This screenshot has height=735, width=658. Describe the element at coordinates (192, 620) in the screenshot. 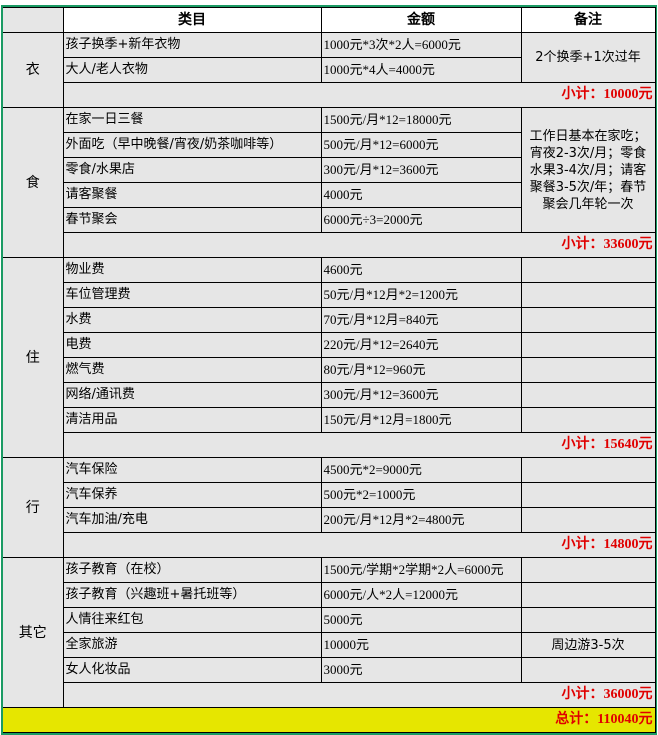

I see `item-cell: 人情往来红包` at that location.